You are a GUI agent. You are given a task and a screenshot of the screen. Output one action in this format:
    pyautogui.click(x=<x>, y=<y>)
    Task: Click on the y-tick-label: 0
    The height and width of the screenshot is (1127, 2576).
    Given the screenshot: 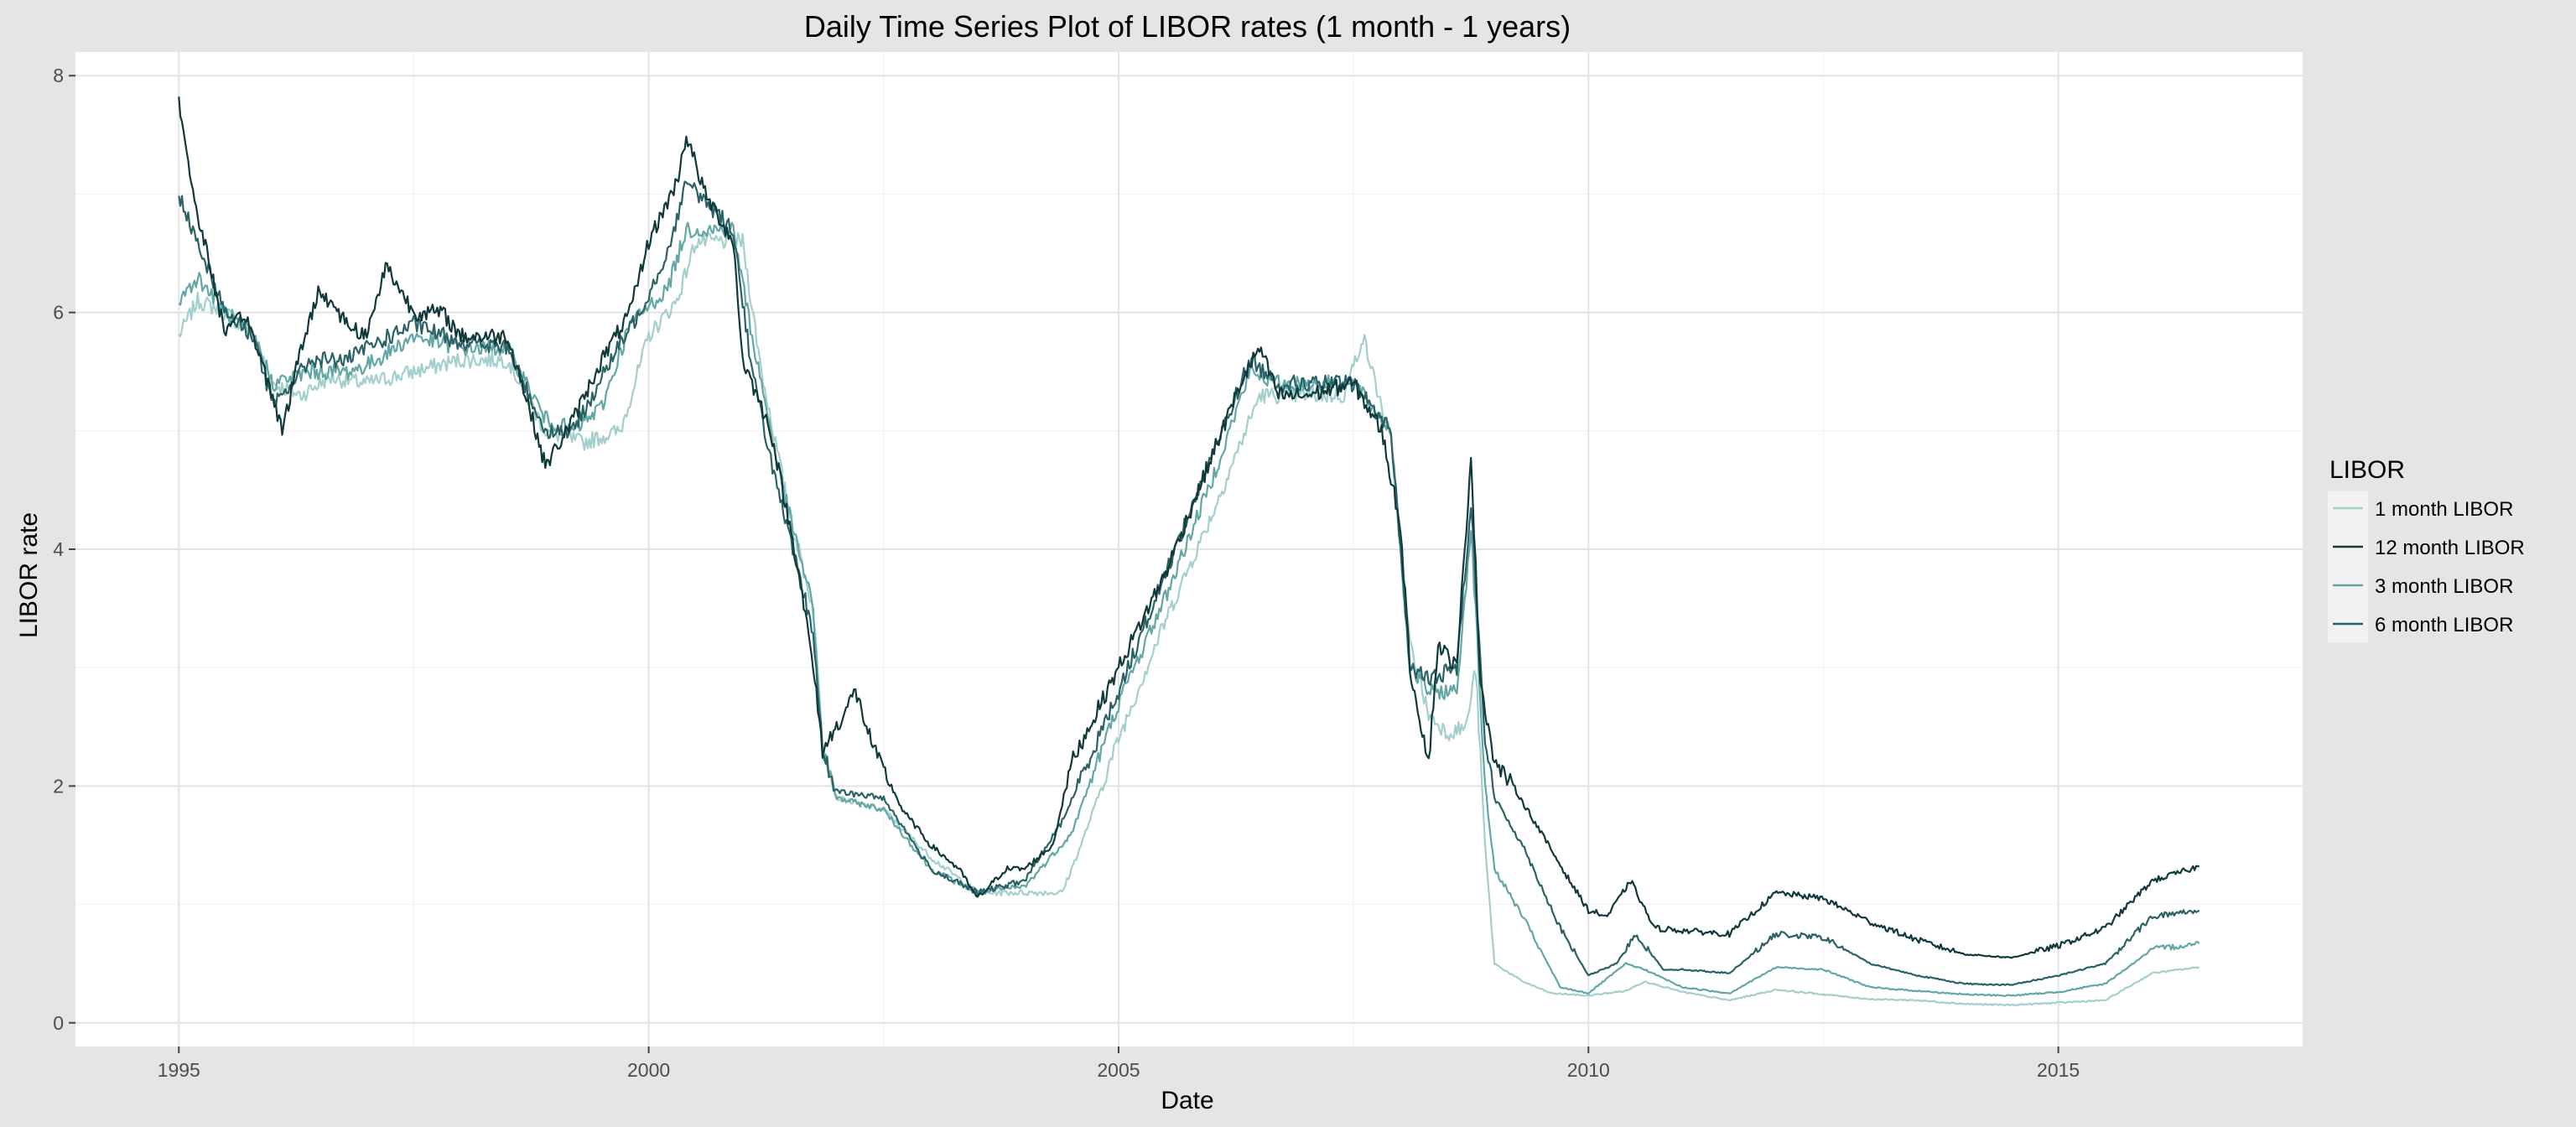 What is the action you would take?
    pyautogui.click(x=59, y=1023)
    